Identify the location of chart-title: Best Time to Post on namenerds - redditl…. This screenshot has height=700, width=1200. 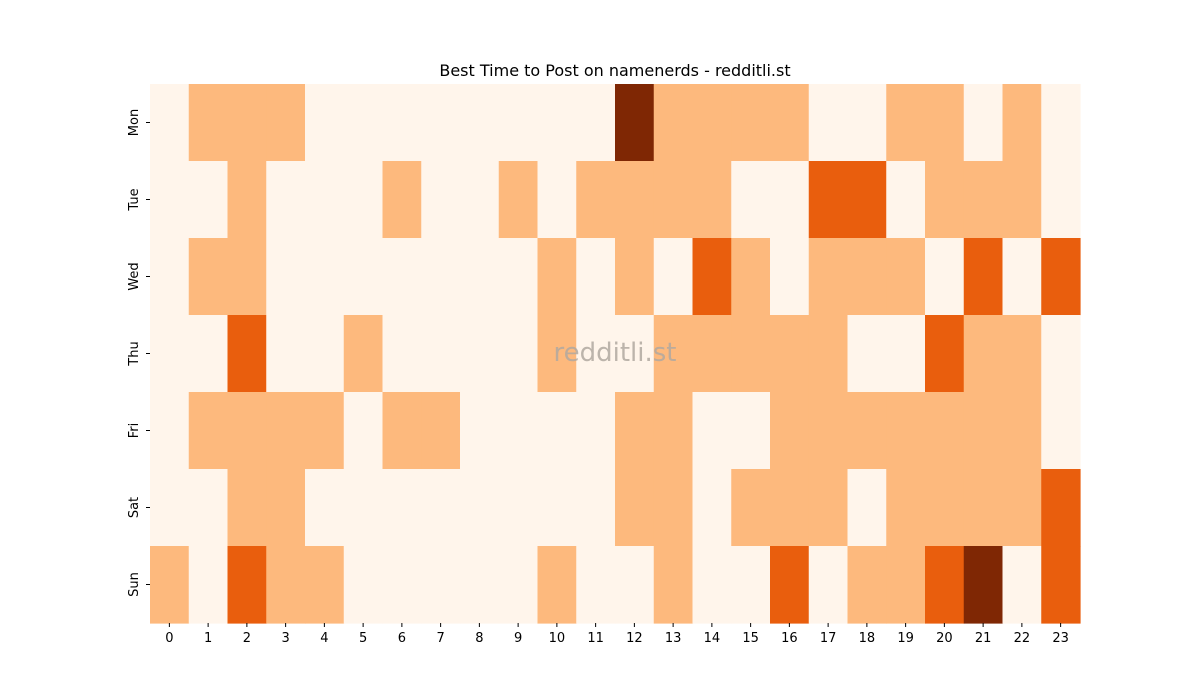
(614, 70).